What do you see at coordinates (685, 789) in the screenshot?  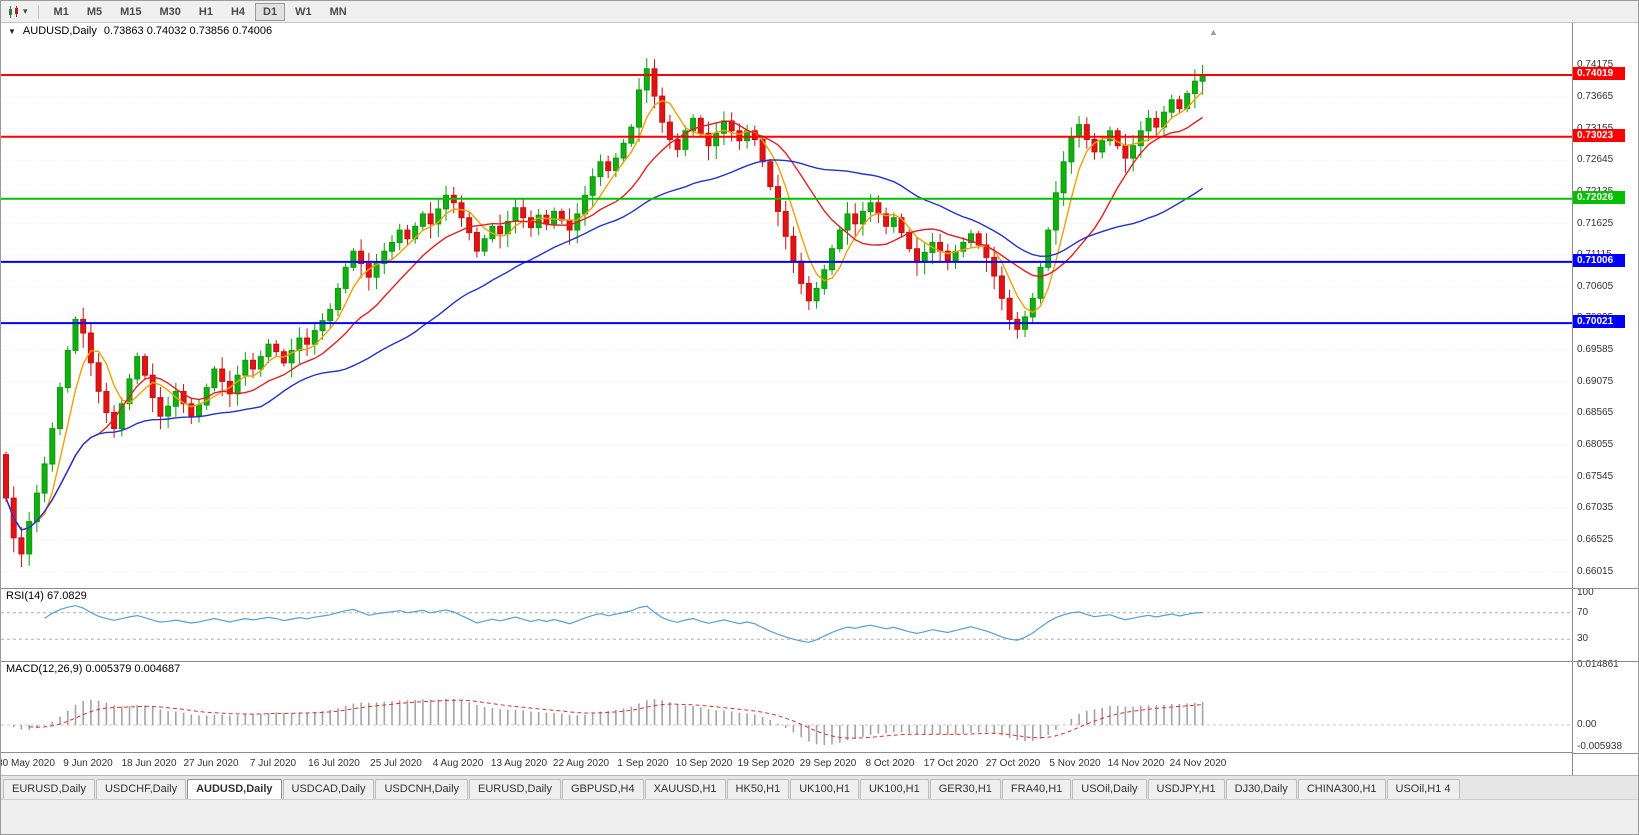 I see `chart-tab-xauusd-h1: XAUUSD,H1` at bounding box center [685, 789].